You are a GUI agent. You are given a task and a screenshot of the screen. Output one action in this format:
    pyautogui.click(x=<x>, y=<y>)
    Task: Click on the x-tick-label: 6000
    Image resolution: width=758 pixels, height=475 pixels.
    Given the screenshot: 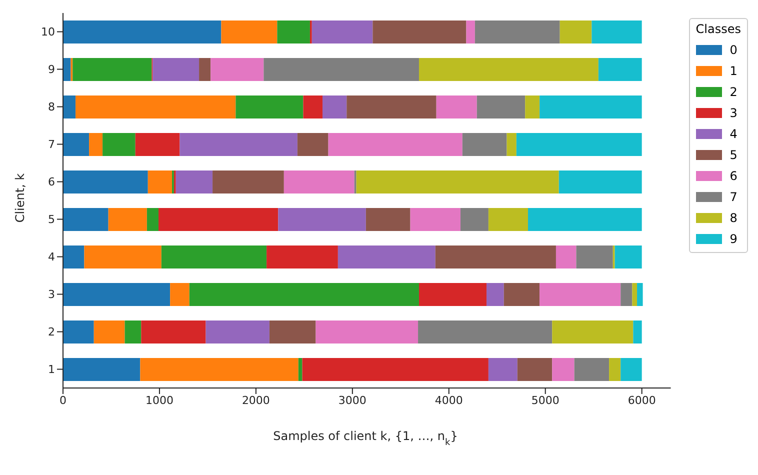 What is the action you would take?
    pyautogui.click(x=642, y=400)
    